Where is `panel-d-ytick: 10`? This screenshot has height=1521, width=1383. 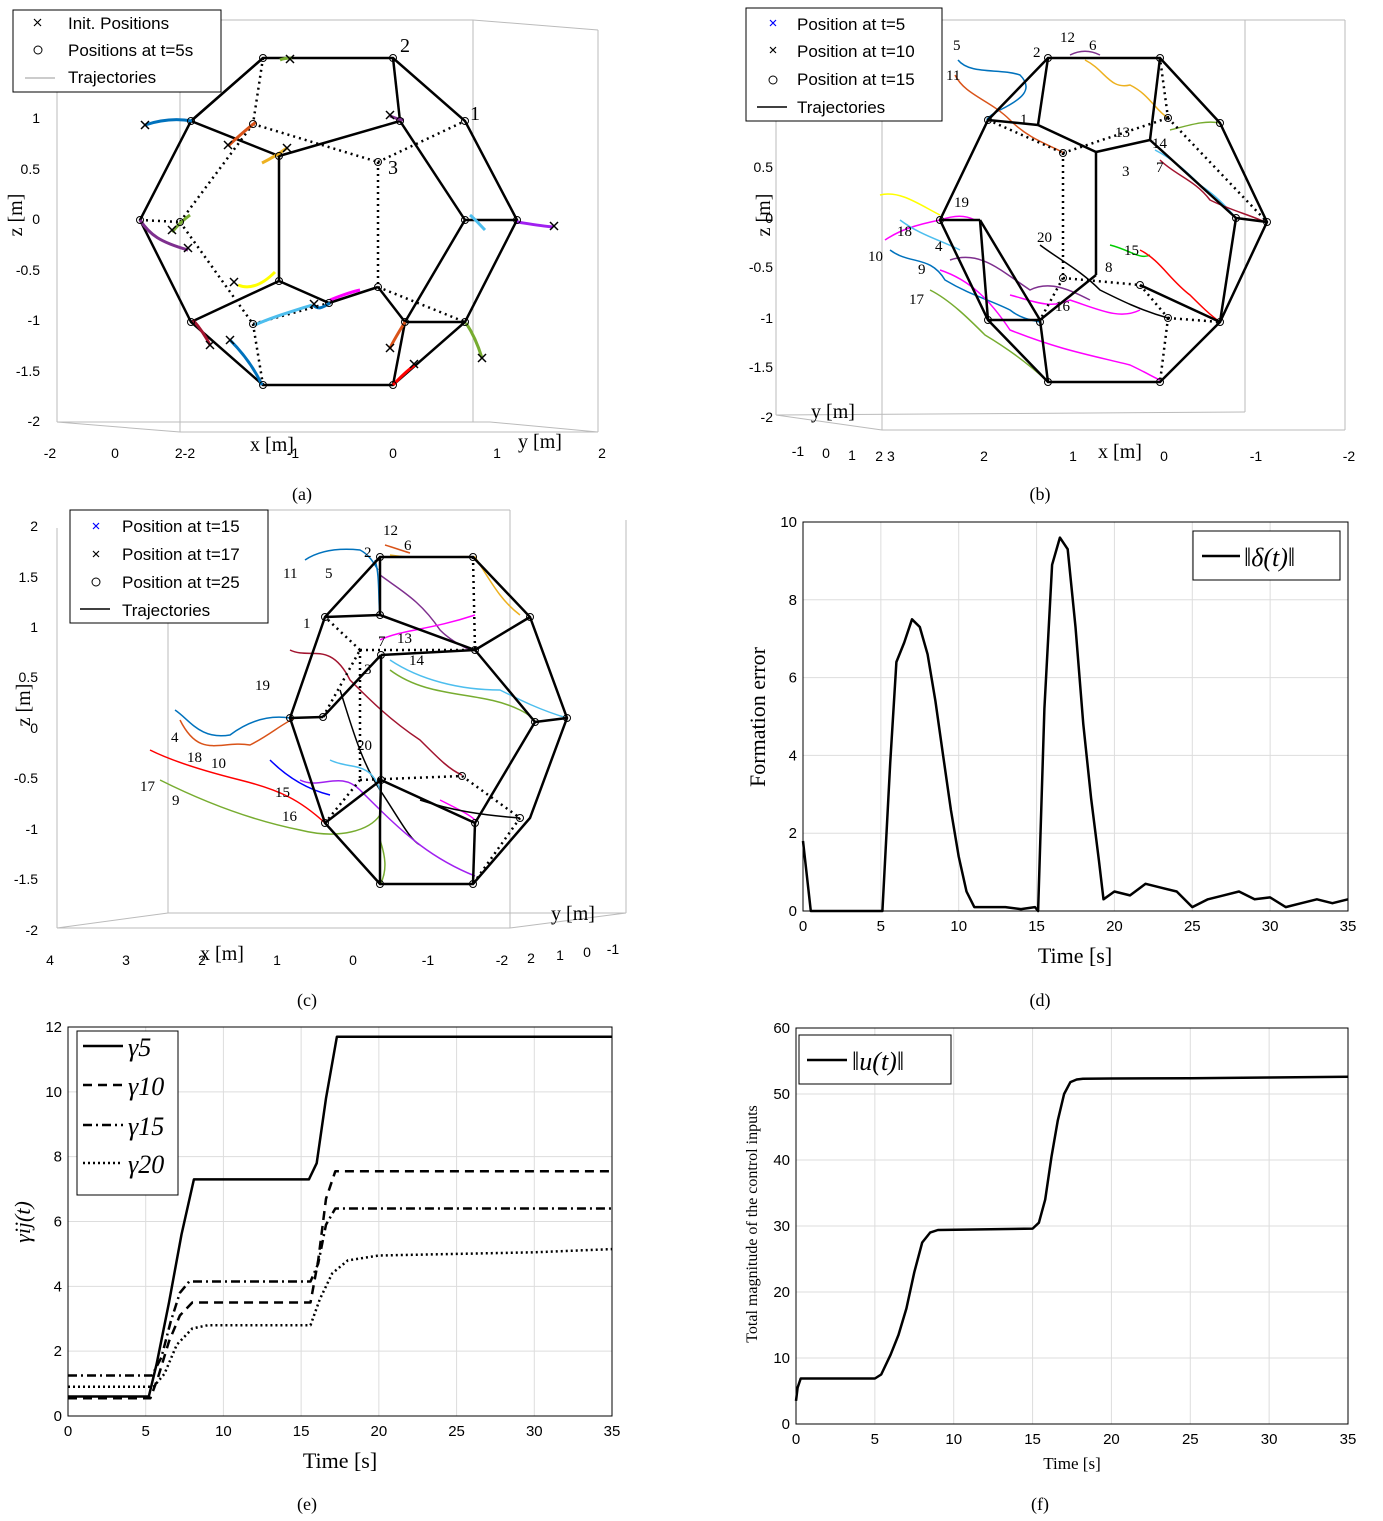 panel-d-ytick: 10 is located at coordinates (788, 522).